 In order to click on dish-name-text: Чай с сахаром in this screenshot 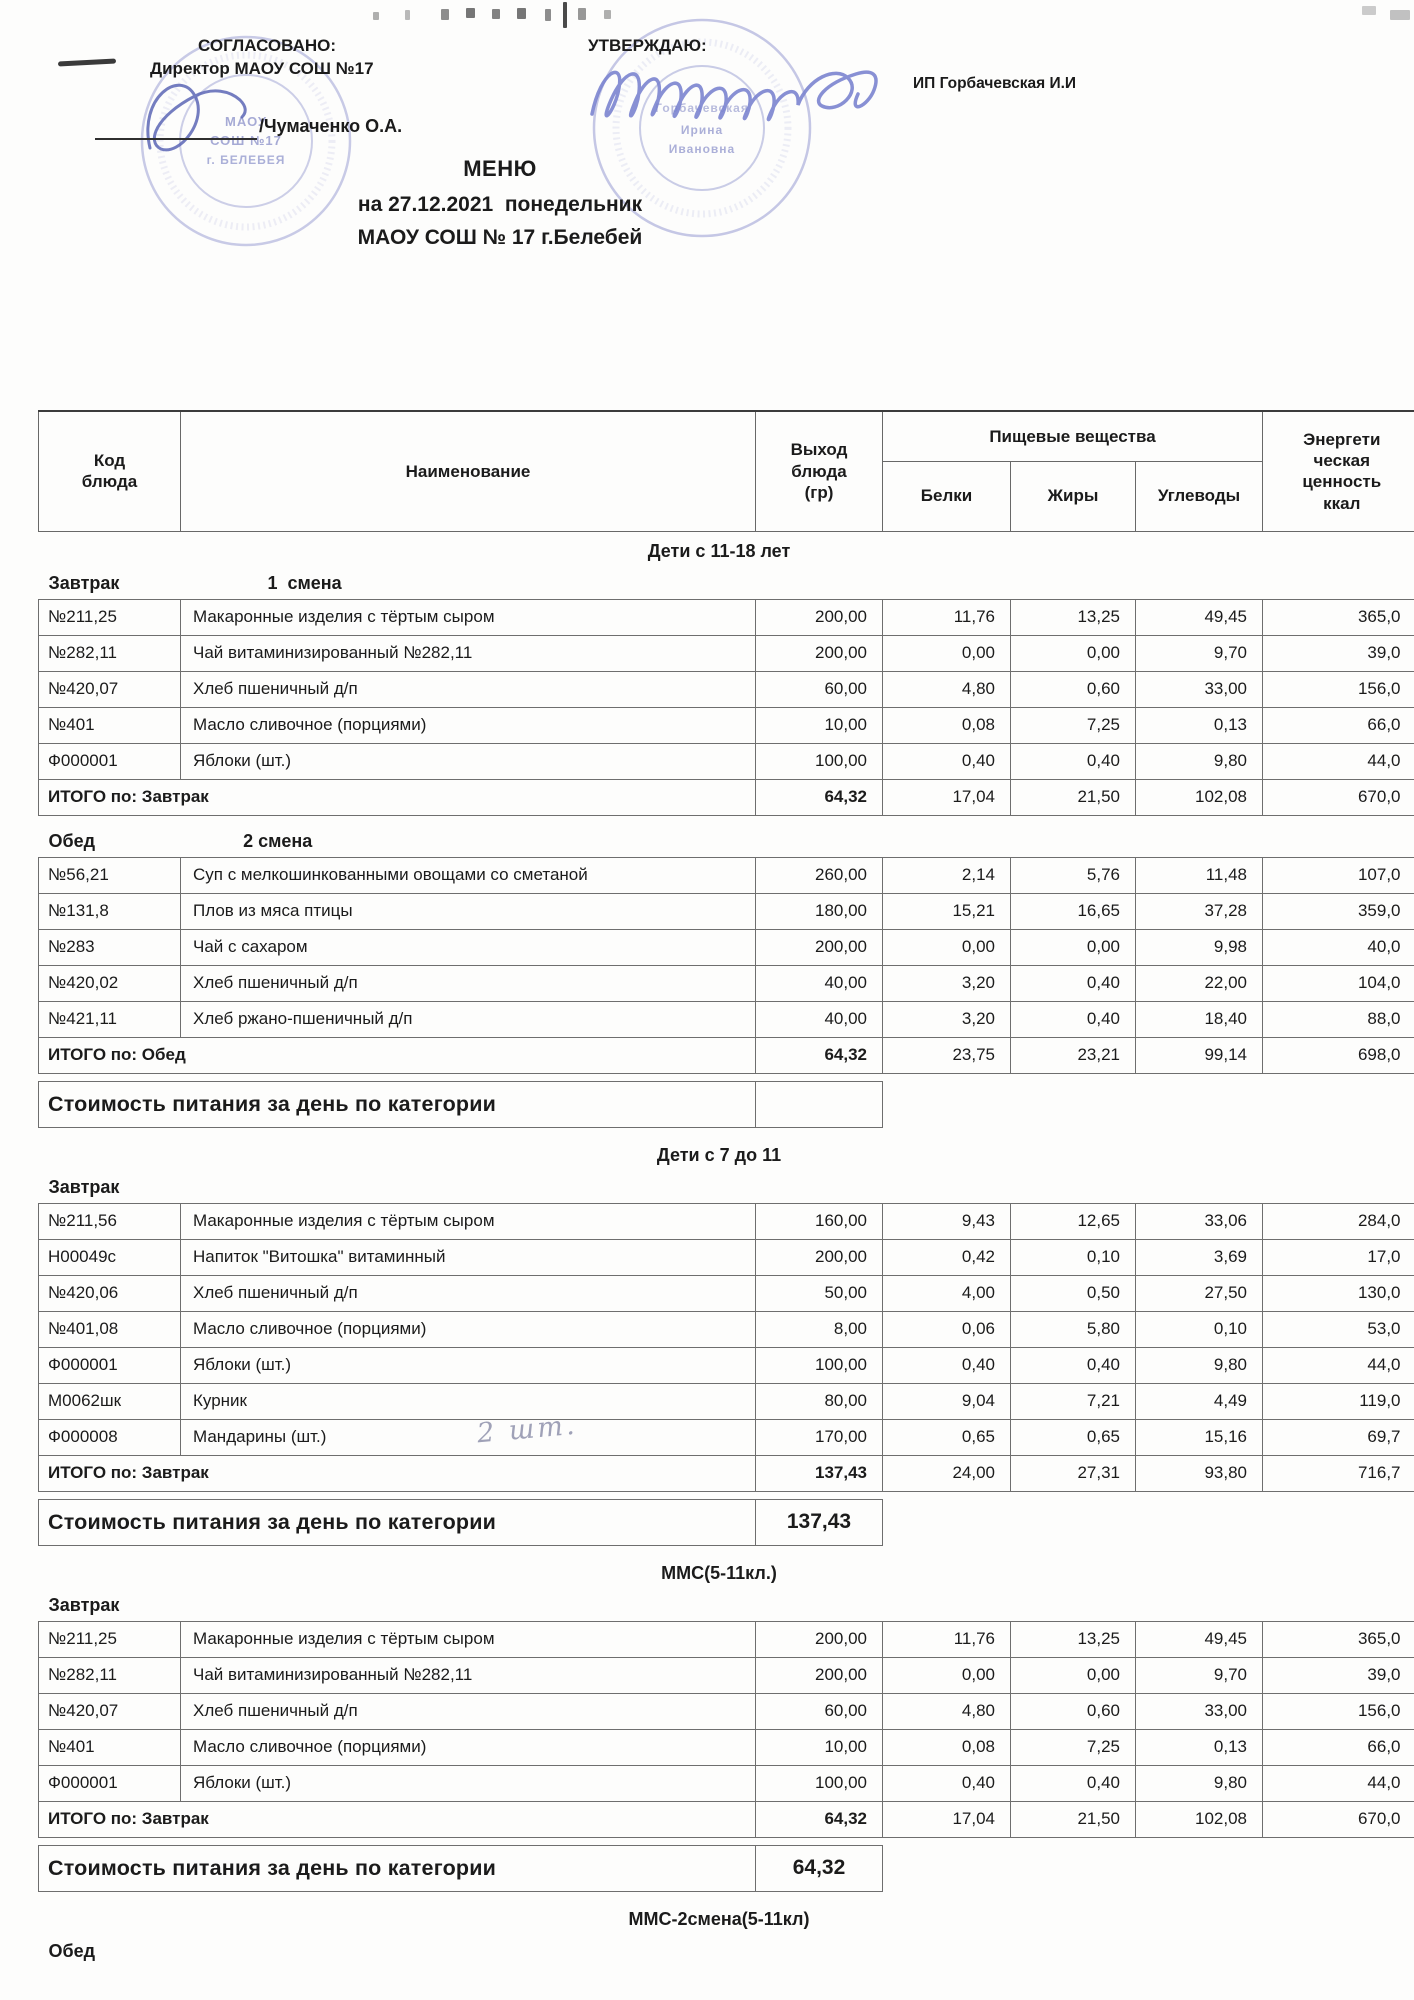, I will do `click(250, 946)`.